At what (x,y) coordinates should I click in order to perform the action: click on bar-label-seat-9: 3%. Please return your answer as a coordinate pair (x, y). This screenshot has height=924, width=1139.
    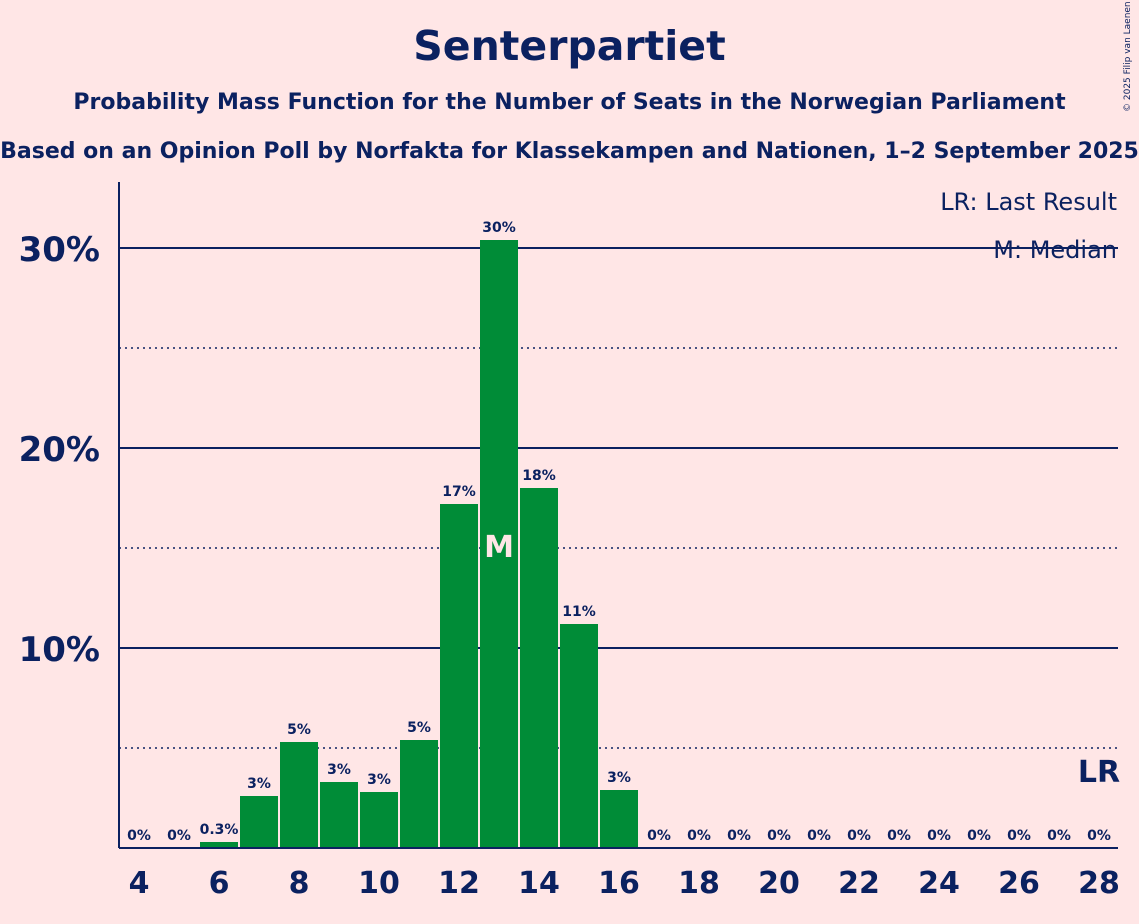
    Looking at the image, I should click on (339, 770).